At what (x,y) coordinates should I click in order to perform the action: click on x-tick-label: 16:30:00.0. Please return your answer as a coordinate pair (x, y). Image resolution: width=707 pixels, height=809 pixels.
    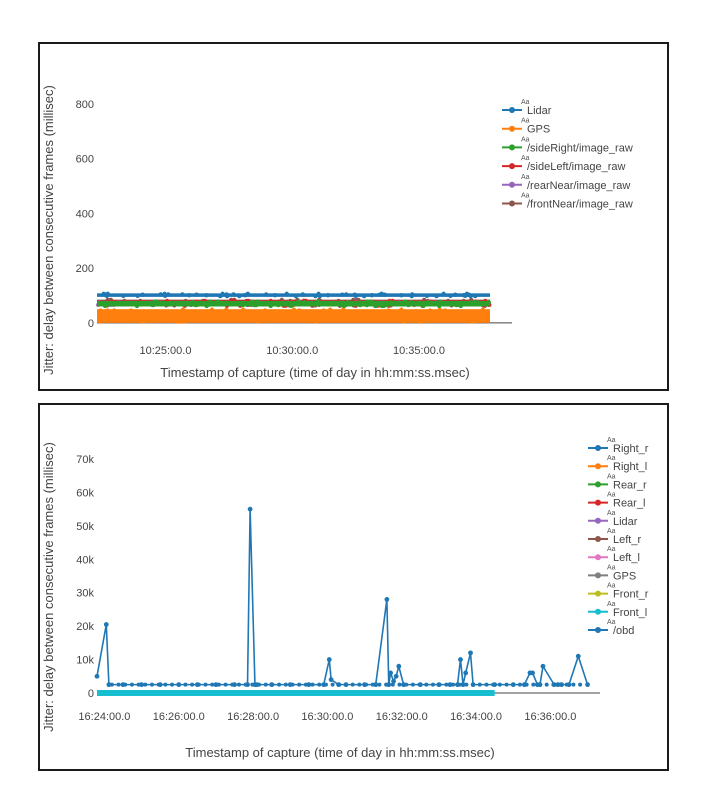
    Looking at the image, I should click on (327, 717).